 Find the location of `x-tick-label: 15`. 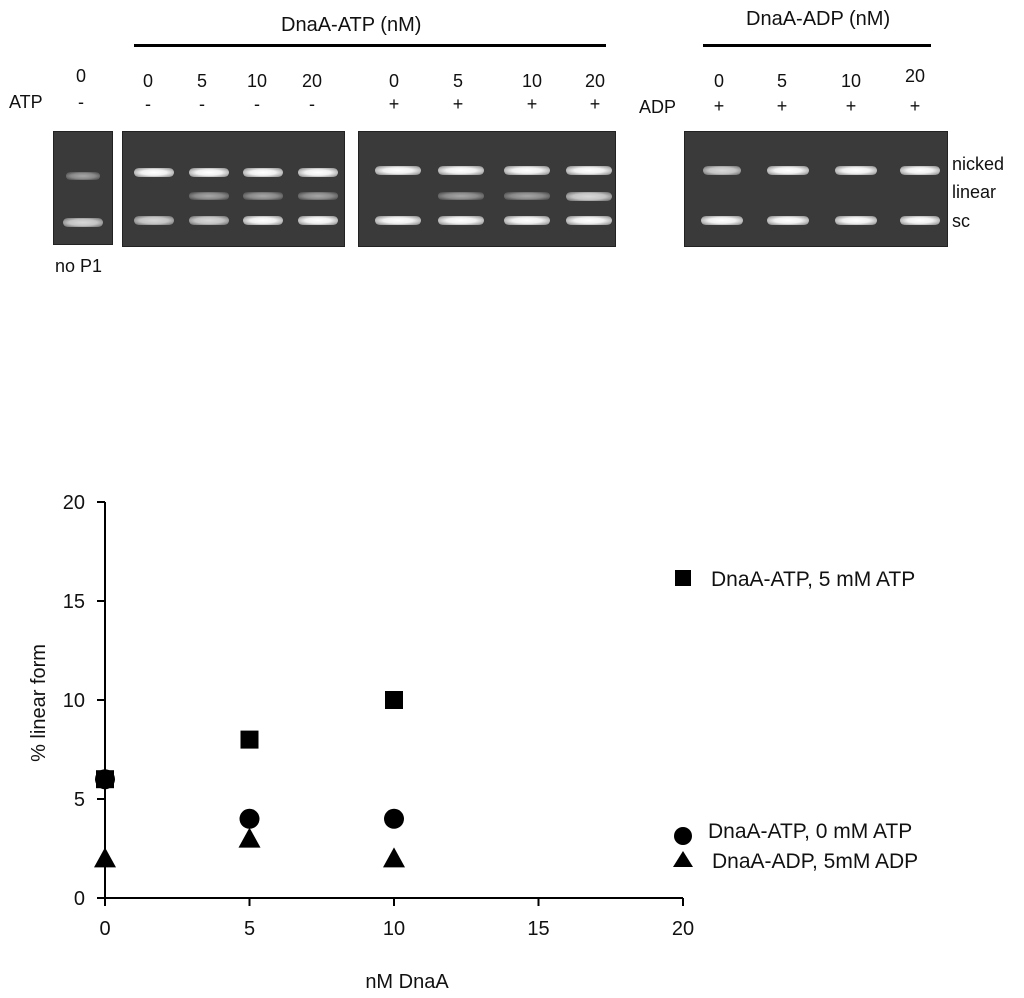

x-tick-label: 15 is located at coordinates (538, 929).